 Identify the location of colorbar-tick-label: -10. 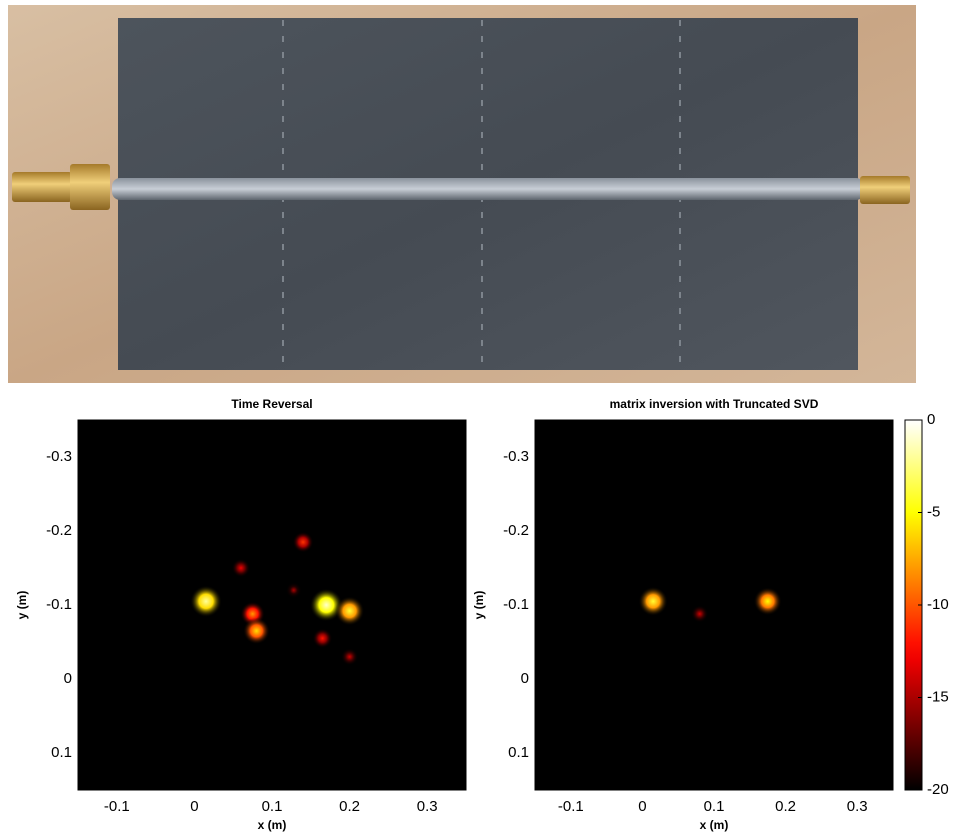
(938, 604).